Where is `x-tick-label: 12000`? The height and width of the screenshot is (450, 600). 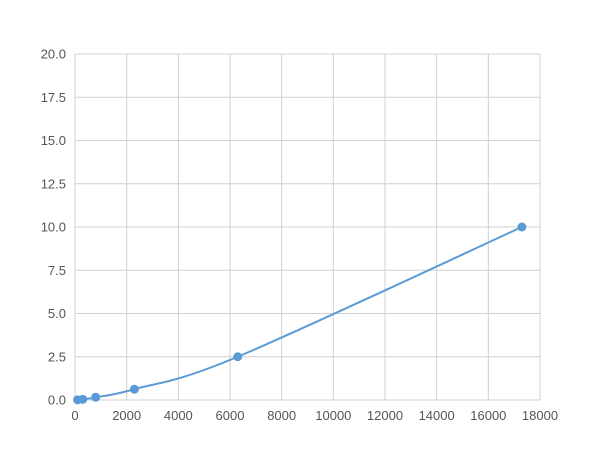
x-tick-label: 12000 is located at coordinates (385, 415).